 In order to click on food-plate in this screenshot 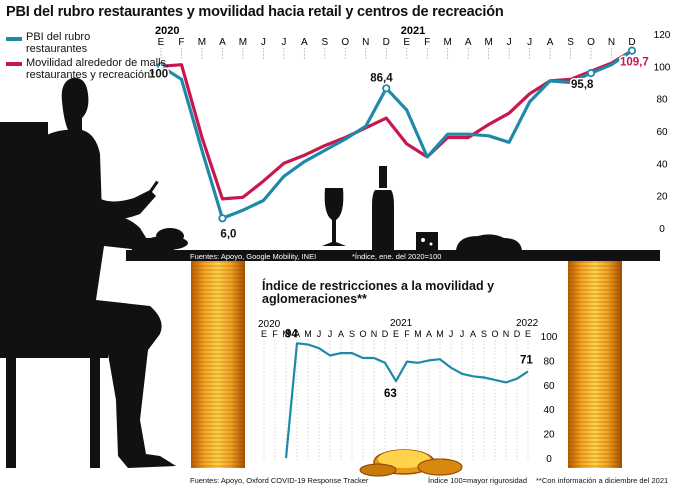, I will do `click(166, 239)`.